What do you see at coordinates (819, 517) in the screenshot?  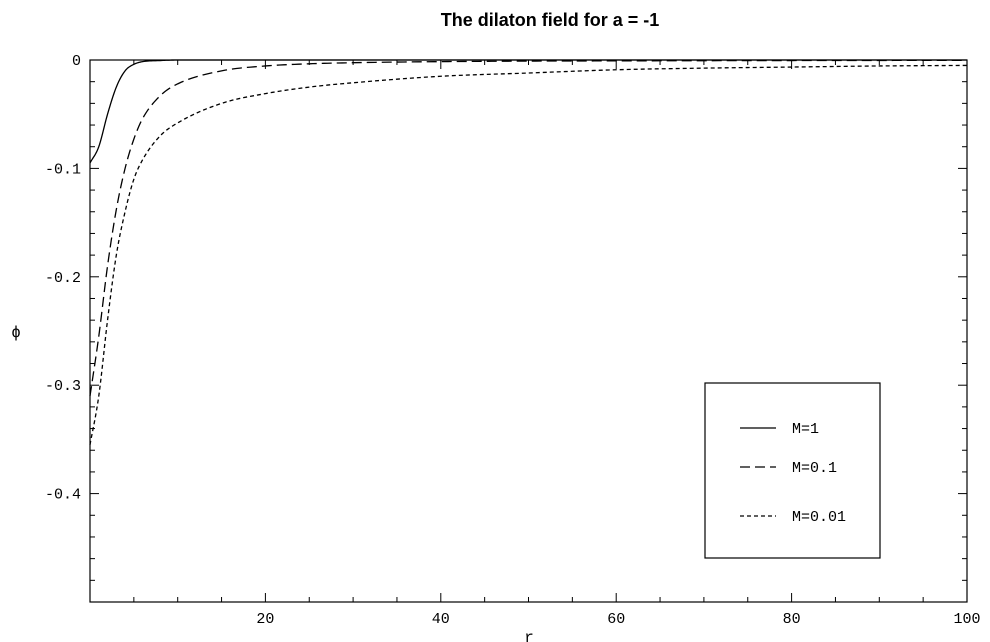 I see `legend-label-m-0-01: M=0.01` at bounding box center [819, 517].